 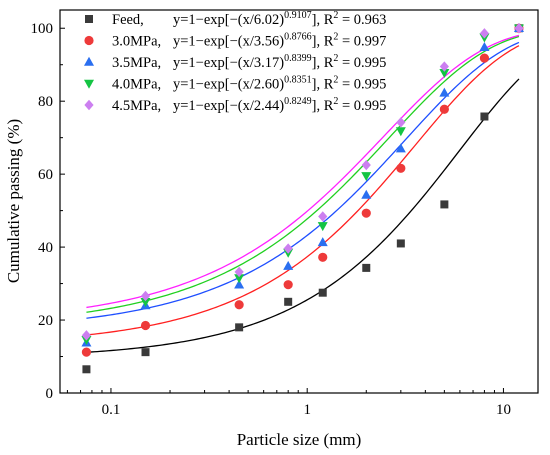 What do you see at coordinates (136, 42) in the screenshot?
I see `legend-label: 3.0MPa,` at bounding box center [136, 42].